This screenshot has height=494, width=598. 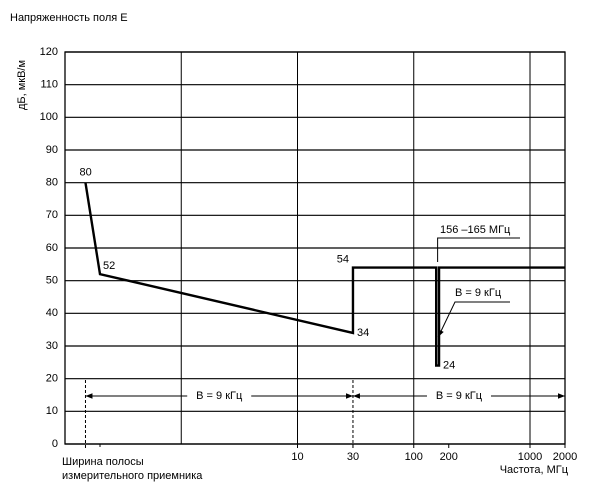 I want to click on y-tick-label: 100, so click(x=49, y=117).